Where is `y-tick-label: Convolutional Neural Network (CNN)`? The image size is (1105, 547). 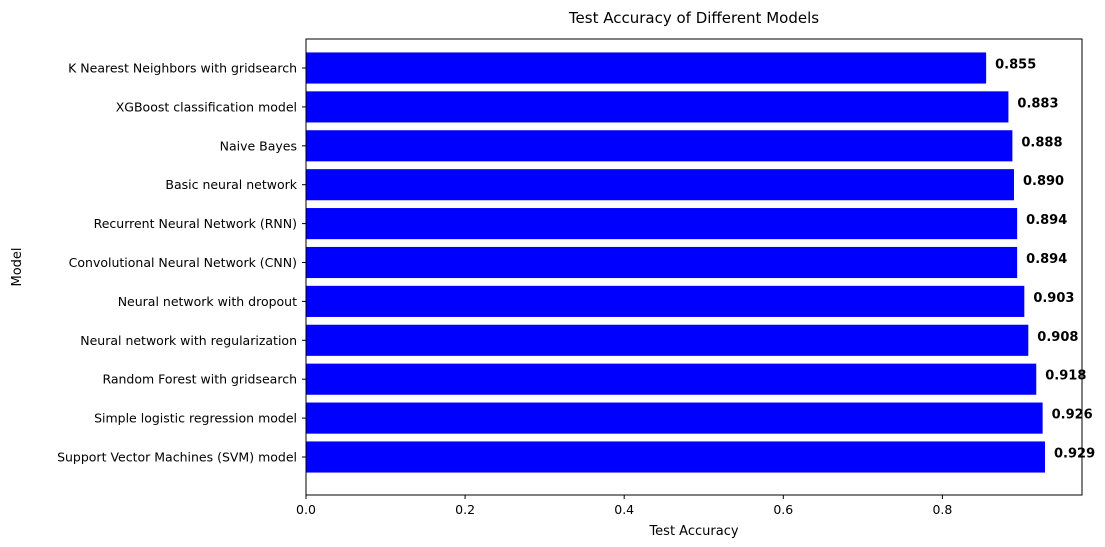 y-tick-label: Convolutional Neural Network (CNN) is located at coordinates (183, 262).